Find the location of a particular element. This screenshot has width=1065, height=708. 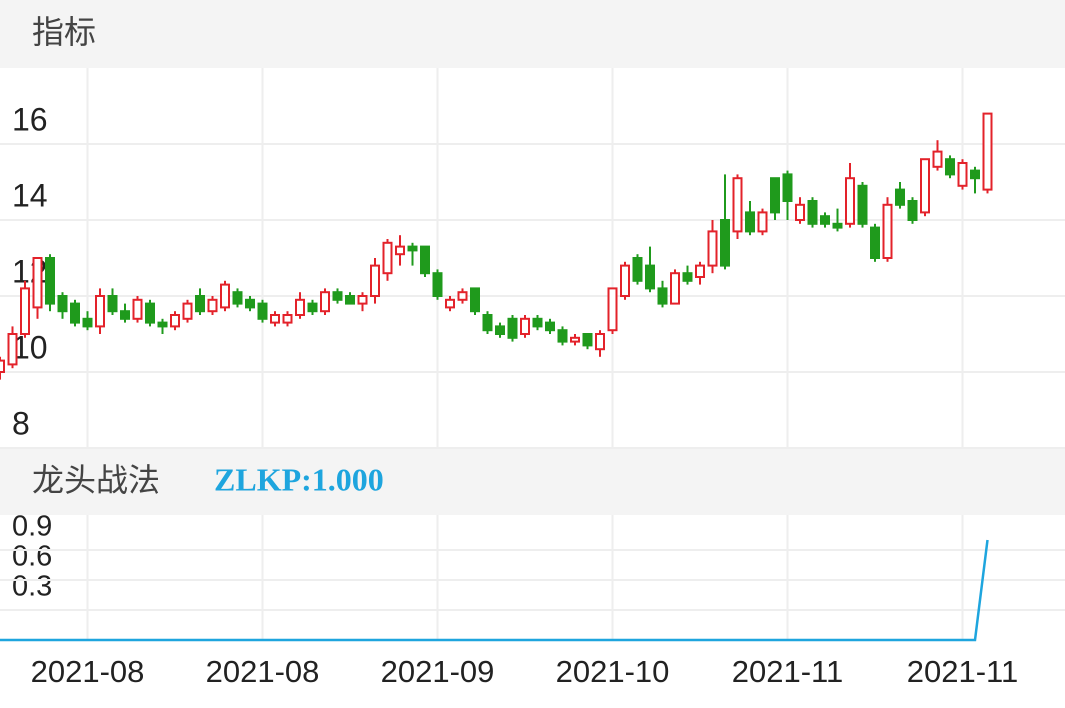

indicator-line is located at coordinates (494, 590).